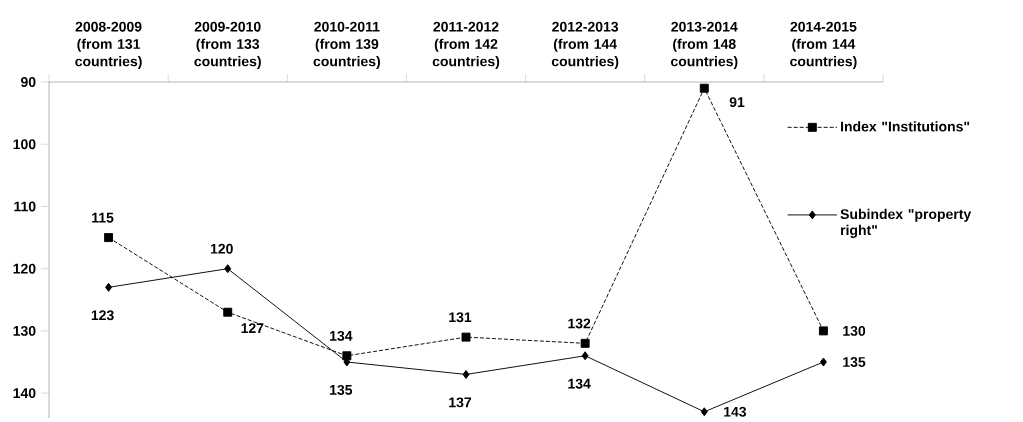 The image size is (1023, 422). I want to click on legend-label: Subindex "property right", so click(906, 223).